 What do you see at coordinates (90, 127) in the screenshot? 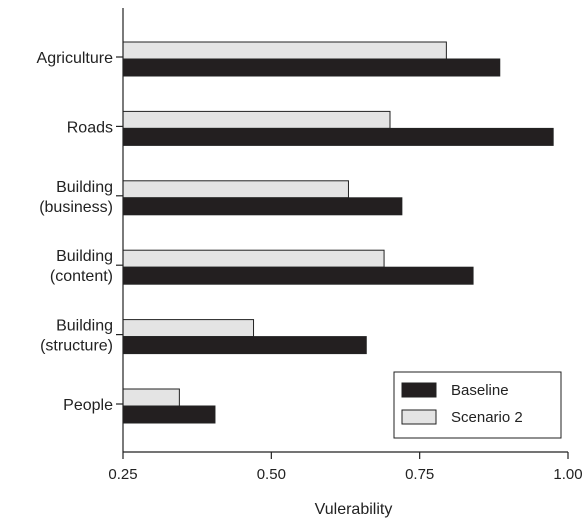
I see `category-label: Roads` at bounding box center [90, 127].